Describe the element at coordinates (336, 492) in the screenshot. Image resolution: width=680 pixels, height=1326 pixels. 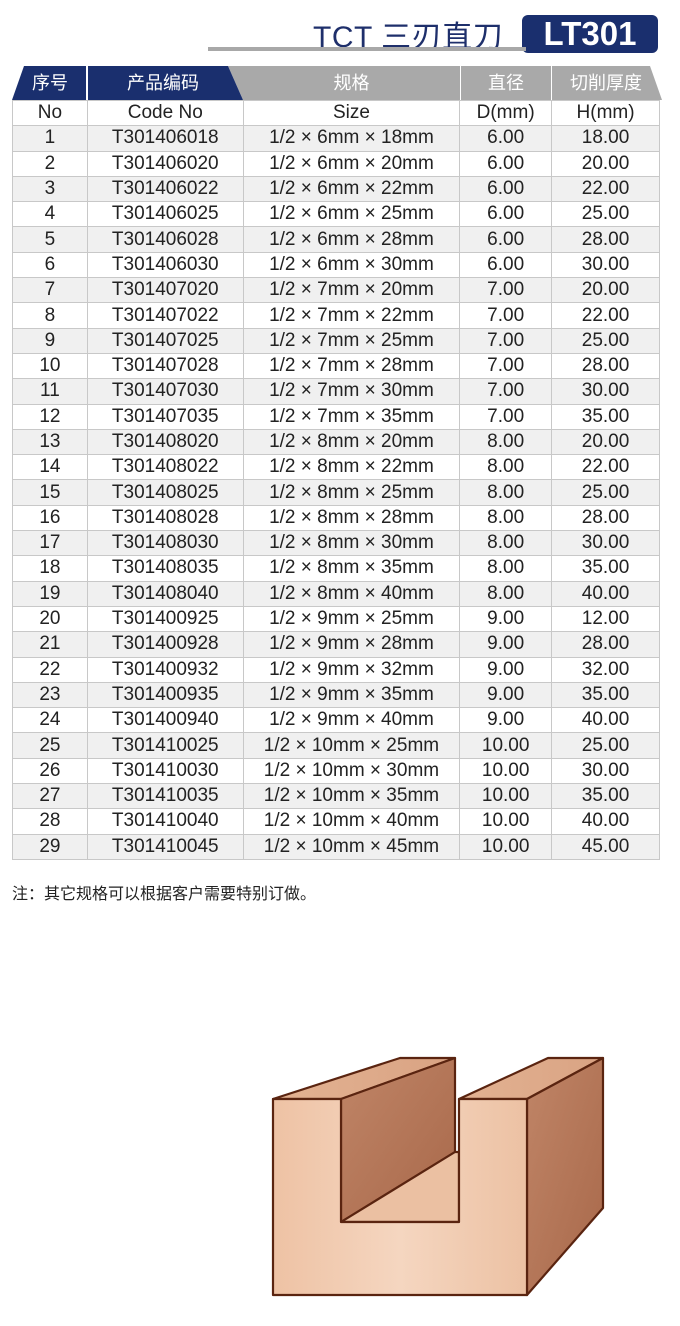
I see `table-row: 15 T301408025 1/2 × 8mm × 25mm 8.00 25.00` at that location.